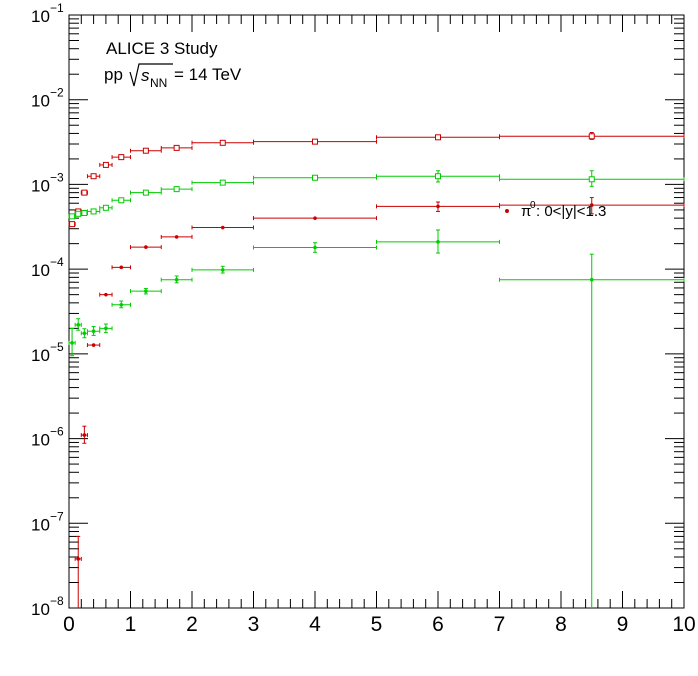  What do you see at coordinates (162, 48) in the screenshot?
I see `study-label: ALICE 3 Study` at bounding box center [162, 48].